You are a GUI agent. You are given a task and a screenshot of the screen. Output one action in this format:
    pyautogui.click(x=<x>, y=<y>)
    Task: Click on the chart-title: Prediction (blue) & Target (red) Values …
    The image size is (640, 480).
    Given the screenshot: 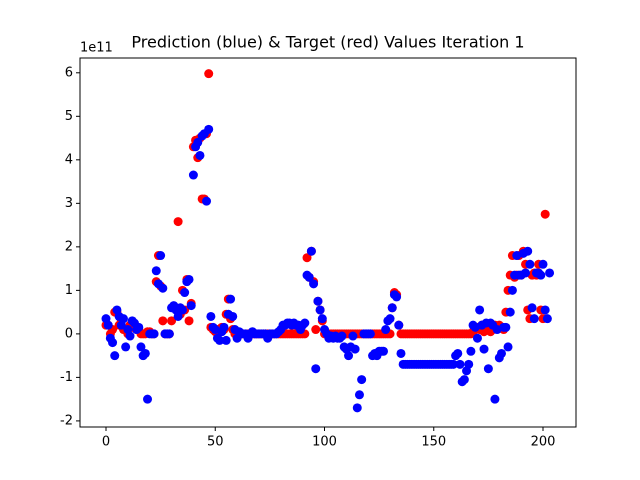 What is the action you would take?
    pyautogui.click(x=327, y=42)
    